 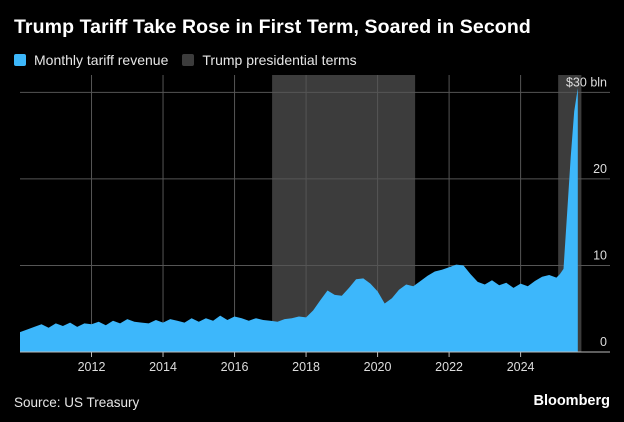 I want to click on legend-item-terms: Trump presidential terms, so click(x=269, y=60).